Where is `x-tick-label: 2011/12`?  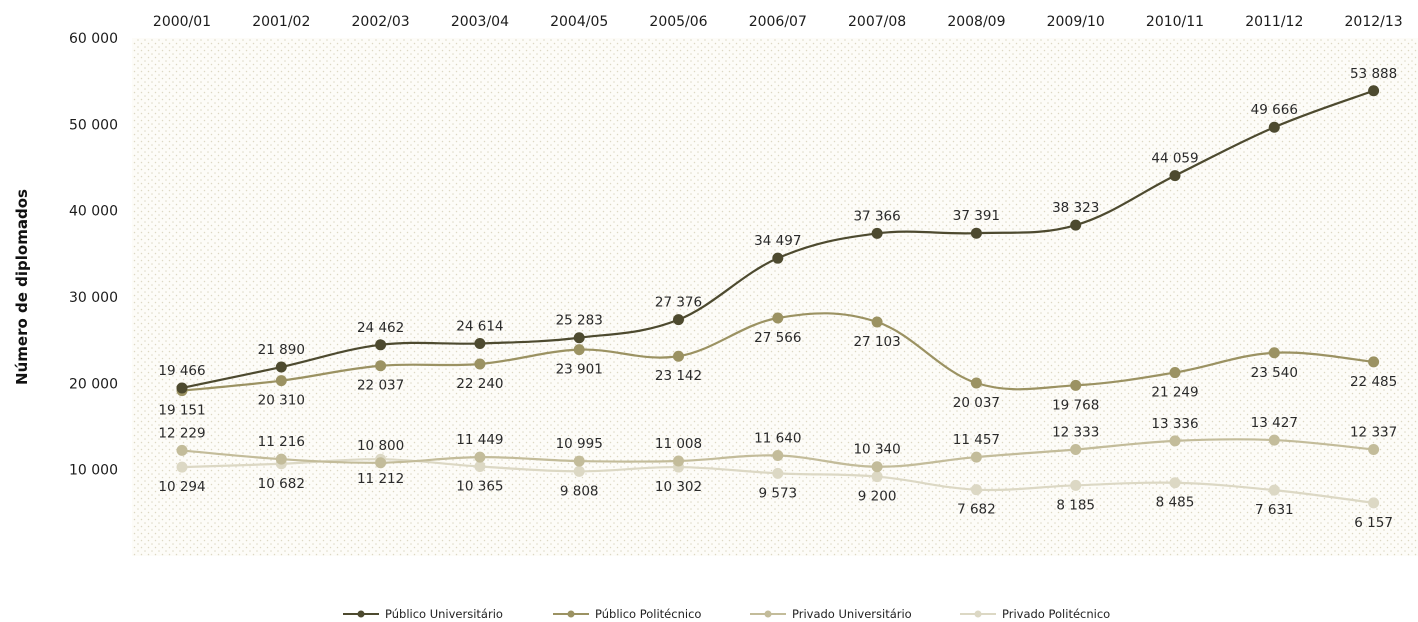
x-tick-label: 2011/12 is located at coordinates (1274, 22).